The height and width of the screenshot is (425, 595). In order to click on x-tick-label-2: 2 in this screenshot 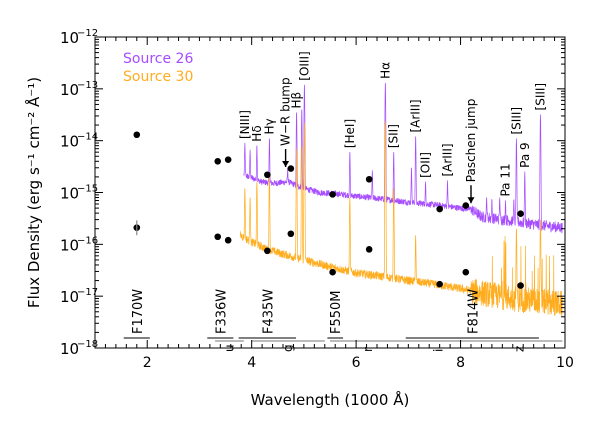, I will do `click(147, 363)`.